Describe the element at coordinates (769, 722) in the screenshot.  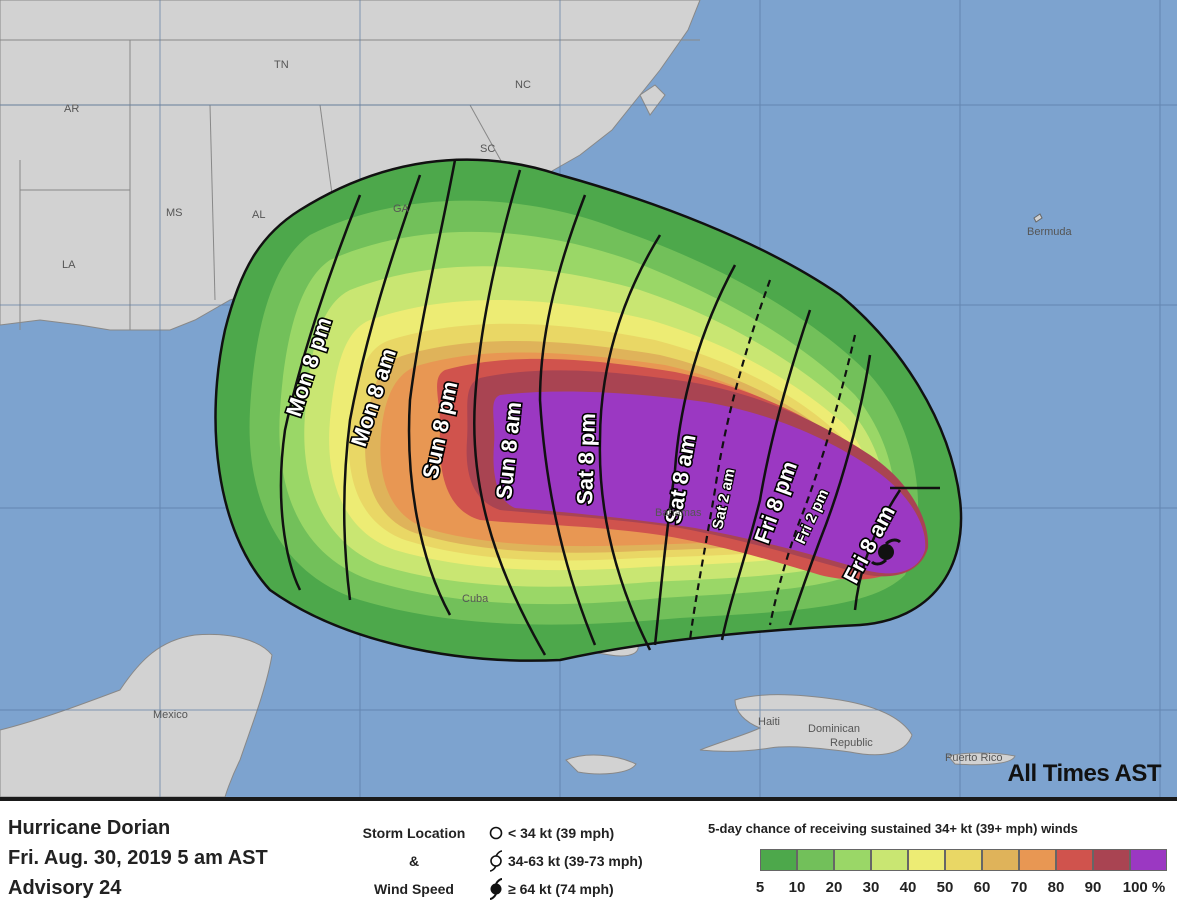
I see `label-haiti: Haiti` at that location.